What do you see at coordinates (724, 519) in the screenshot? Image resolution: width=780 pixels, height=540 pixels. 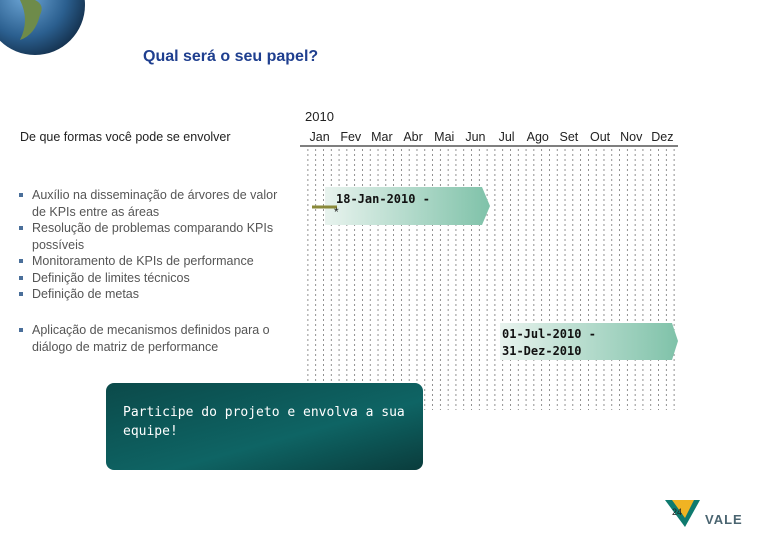 I see `logo: VALE` at bounding box center [724, 519].